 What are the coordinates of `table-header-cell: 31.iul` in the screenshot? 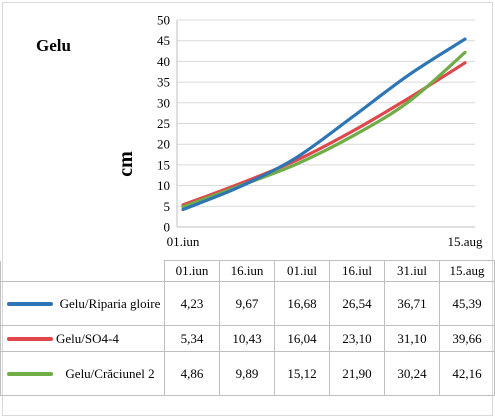 It's located at (412, 271).